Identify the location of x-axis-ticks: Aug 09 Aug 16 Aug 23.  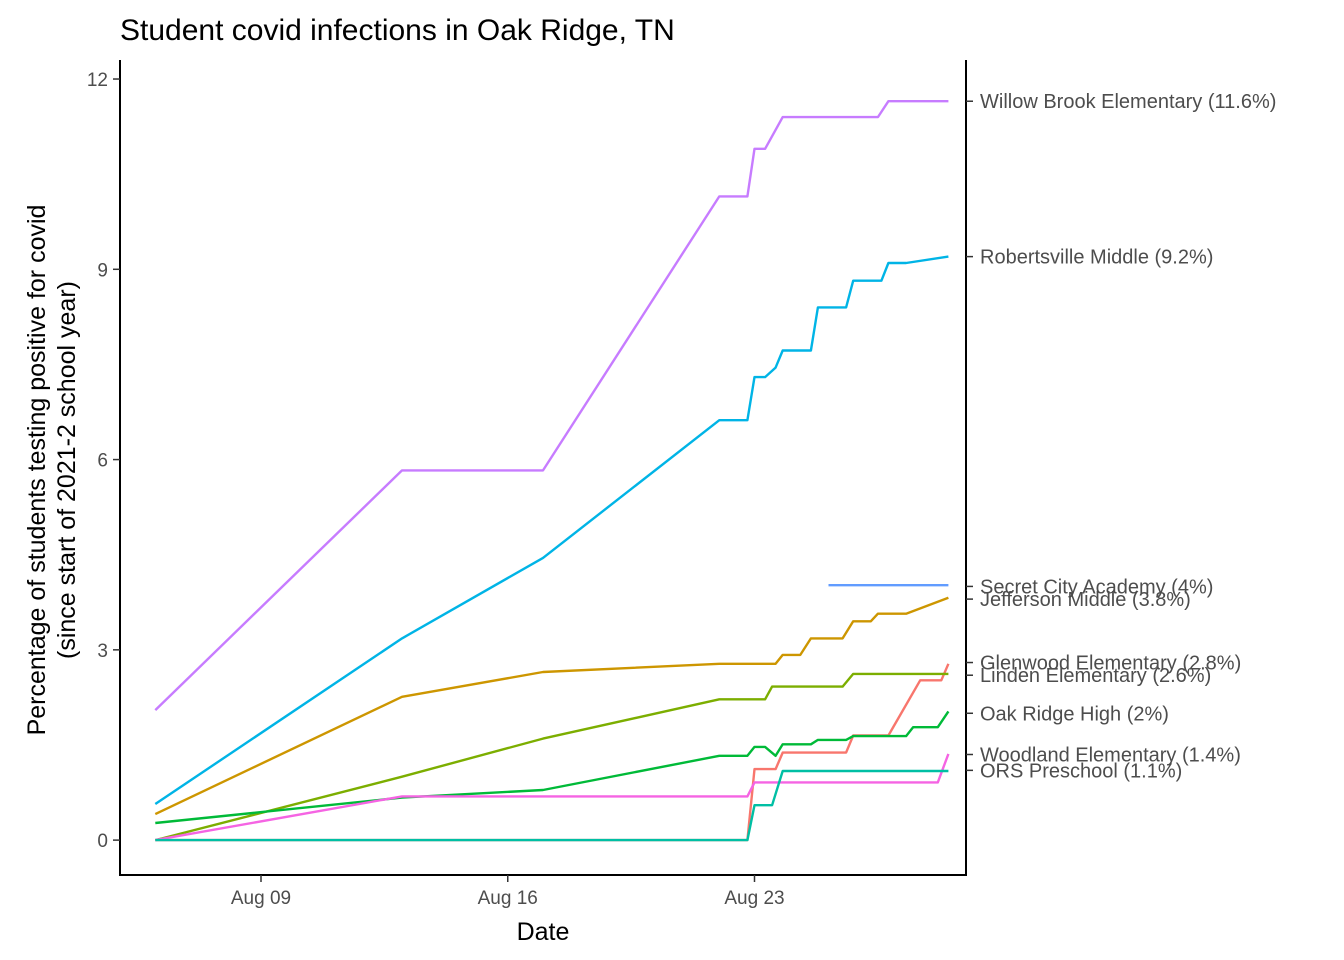
(508, 892).